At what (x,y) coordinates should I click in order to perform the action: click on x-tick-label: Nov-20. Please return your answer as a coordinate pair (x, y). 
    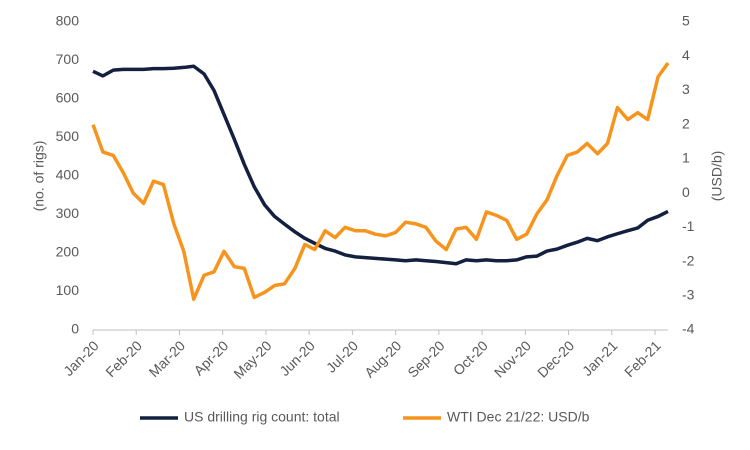
    Looking at the image, I should click on (512, 358).